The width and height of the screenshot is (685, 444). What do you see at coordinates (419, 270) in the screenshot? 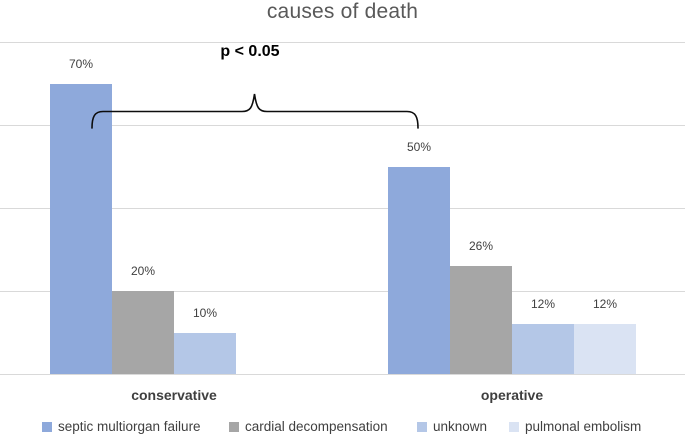
I see `bar-operative-septic-multiorgan-failure` at bounding box center [419, 270].